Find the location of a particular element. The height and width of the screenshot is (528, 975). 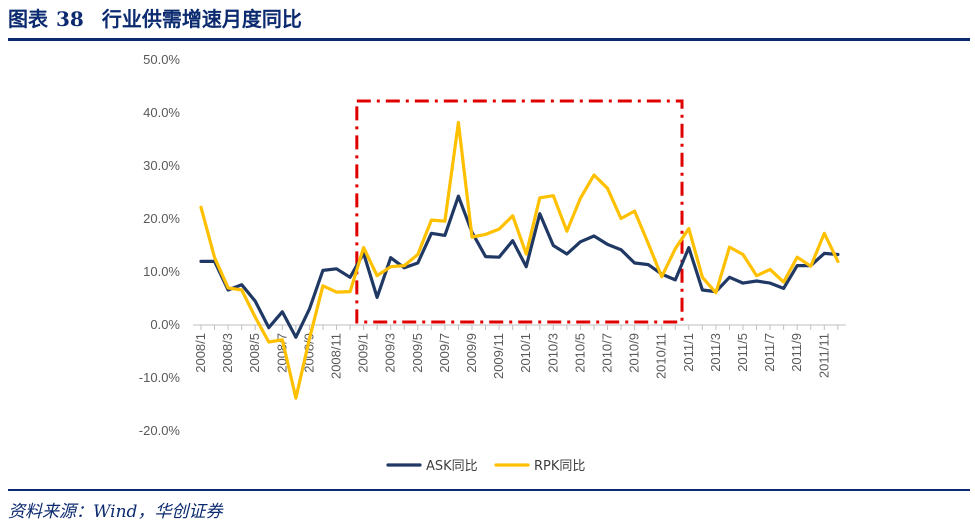

x-tick-label: 2010/1 is located at coordinates (525, 353).